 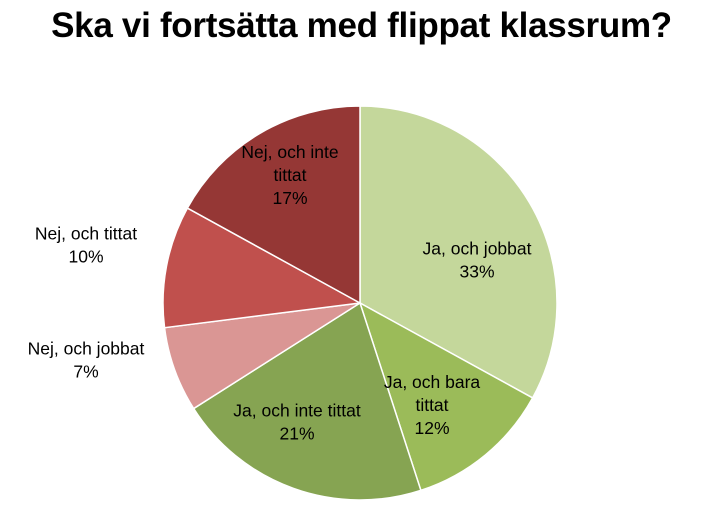 I want to click on chart-title: Ska vi fortsätta med flippat klassrum?, so click(x=361, y=25).